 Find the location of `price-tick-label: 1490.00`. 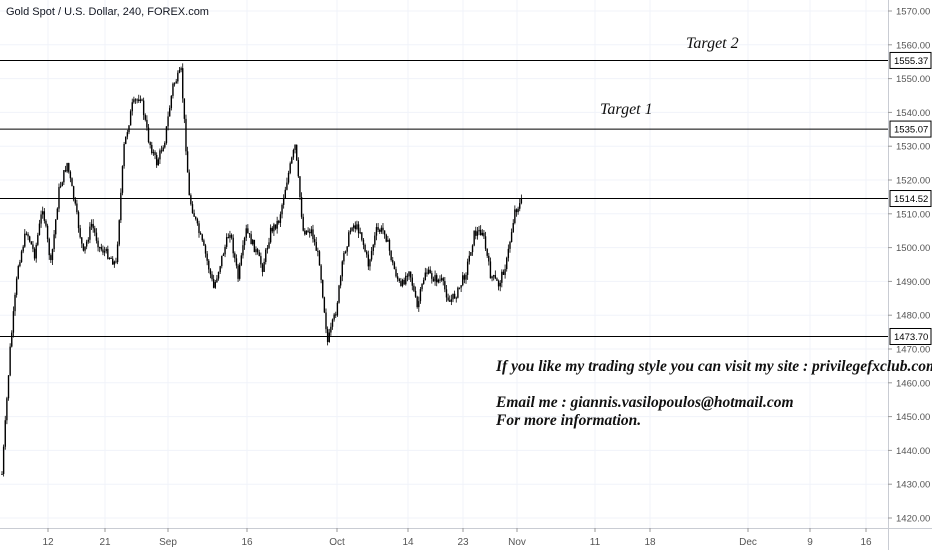

price-tick-label: 1490.00 is located at coordinates (913, 282).